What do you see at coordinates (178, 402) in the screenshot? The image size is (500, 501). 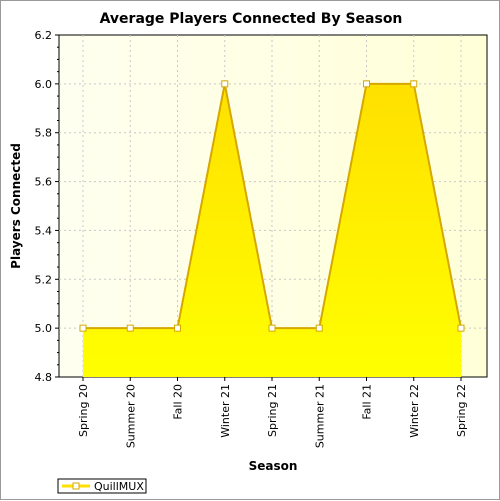 I see `x-tick-label: Fall 20` at bounding box center [178, 402].